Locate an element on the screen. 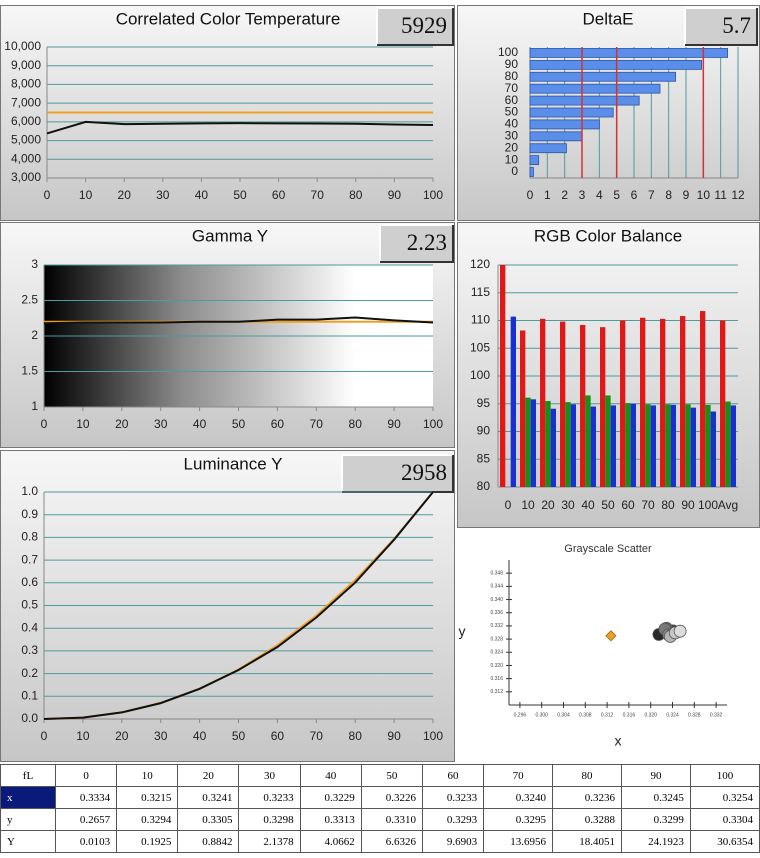 This screenshot has height=858, width=760. table-cell: 0.3241 is located at coordinates (208, 797).